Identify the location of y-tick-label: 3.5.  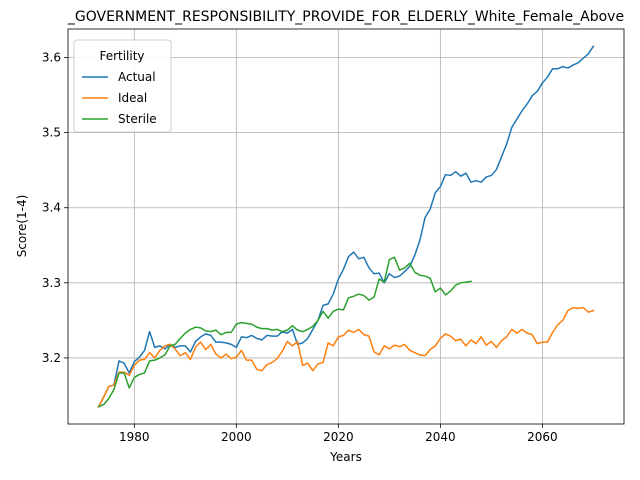
(51, 133).